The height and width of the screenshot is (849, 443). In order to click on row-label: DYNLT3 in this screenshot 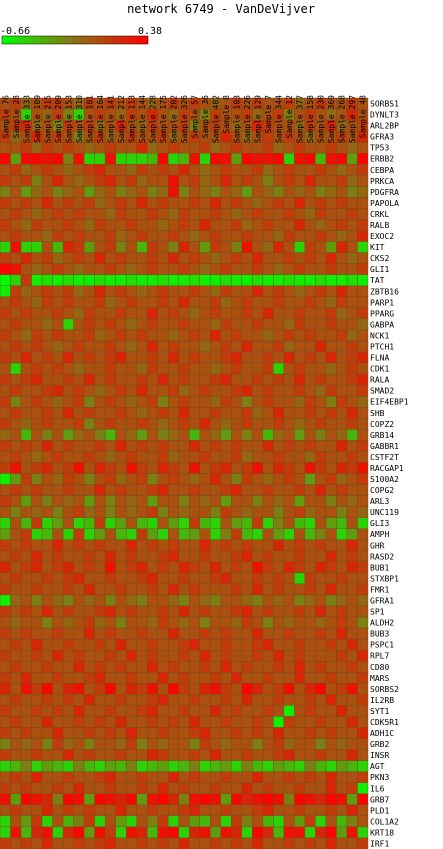, I will do `click(384, 115)`.